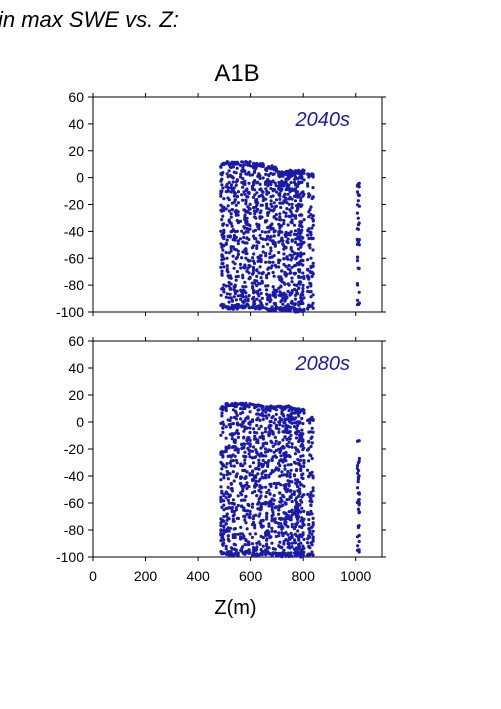  What do you see at coordinates (304, 576) in the screenshot?
I see `x-tick-label: 800` at bounding box center [304, 576].